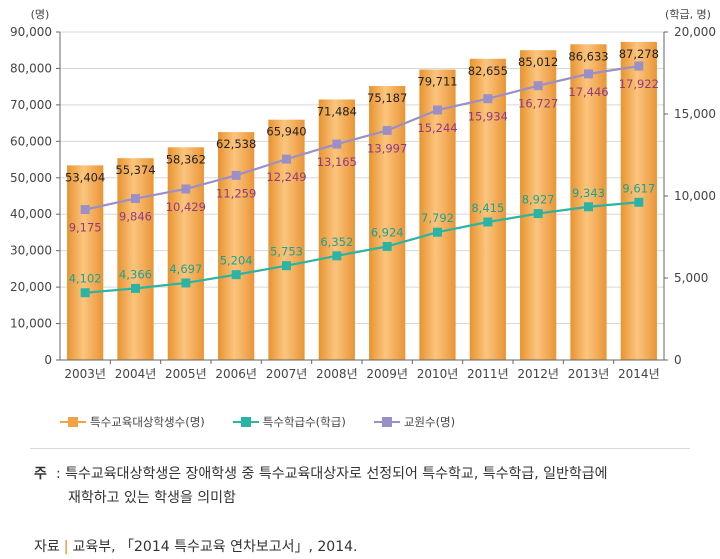  I want to click on left-tick-label: 50,000, so click(31, 178).